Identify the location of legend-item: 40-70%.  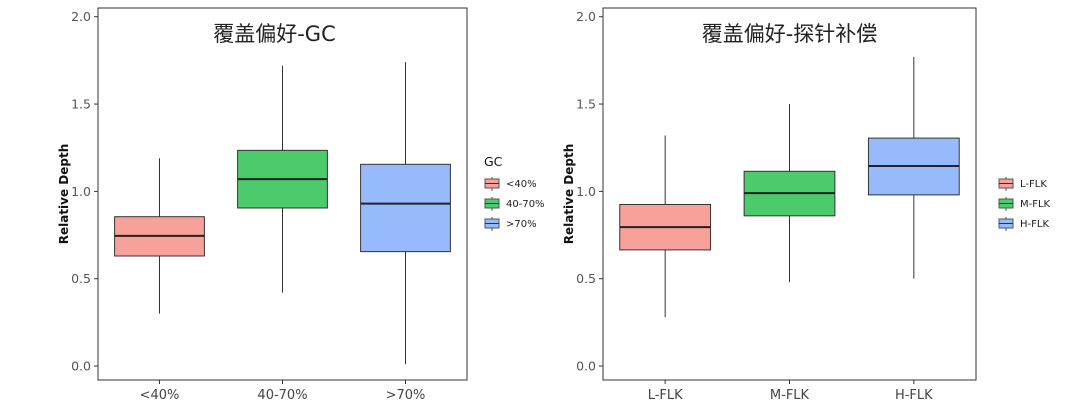
(514, 204).